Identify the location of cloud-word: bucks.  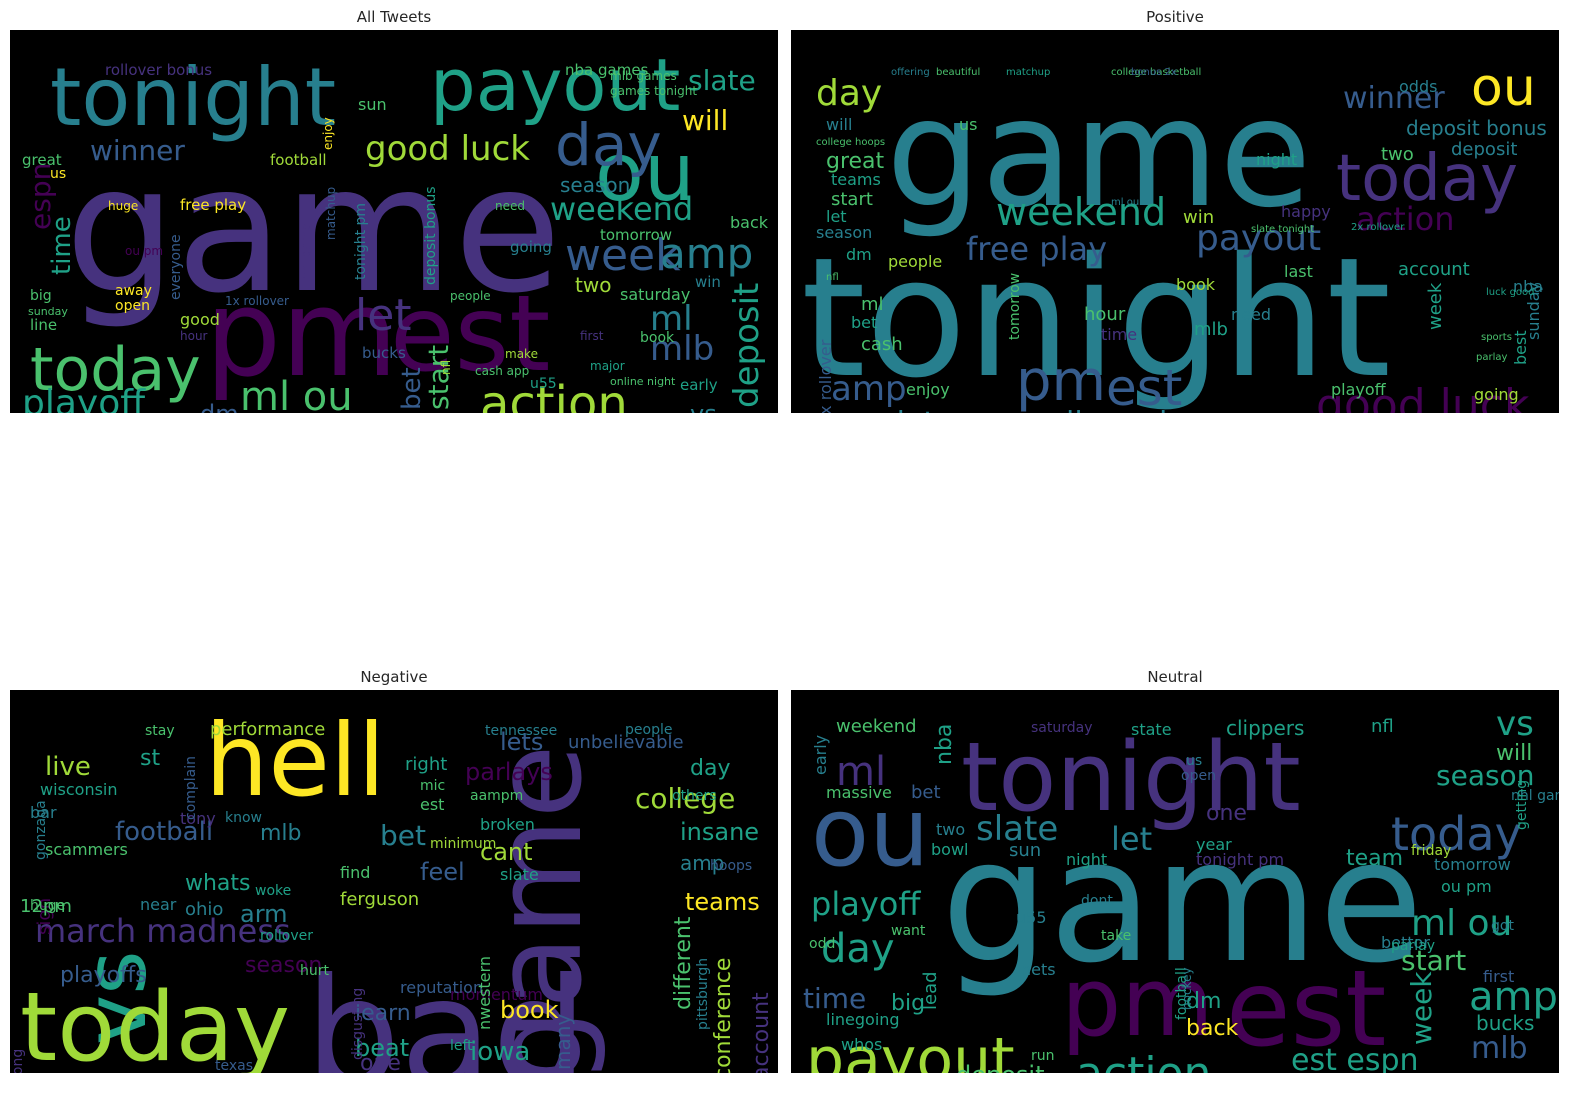
(384, 353).